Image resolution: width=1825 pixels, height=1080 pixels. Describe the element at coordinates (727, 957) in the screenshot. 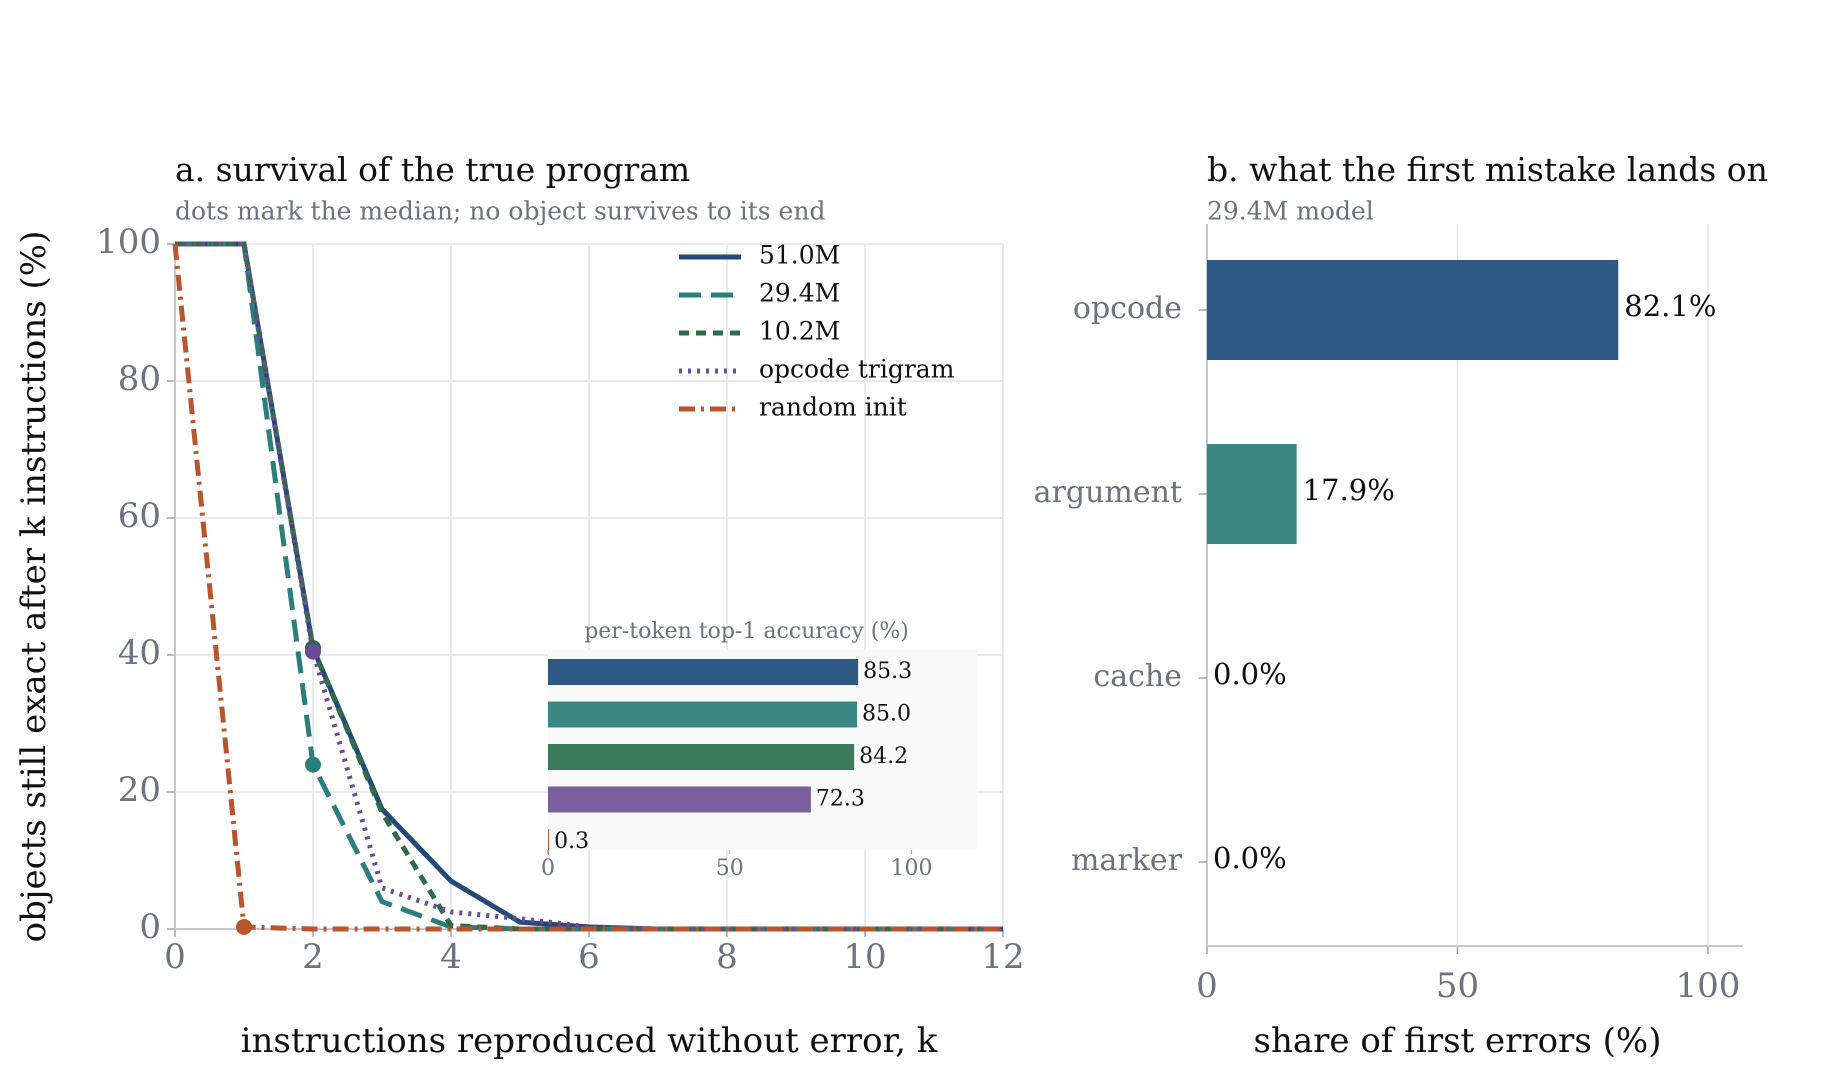

I see `x-tick-label: 8` at that location.